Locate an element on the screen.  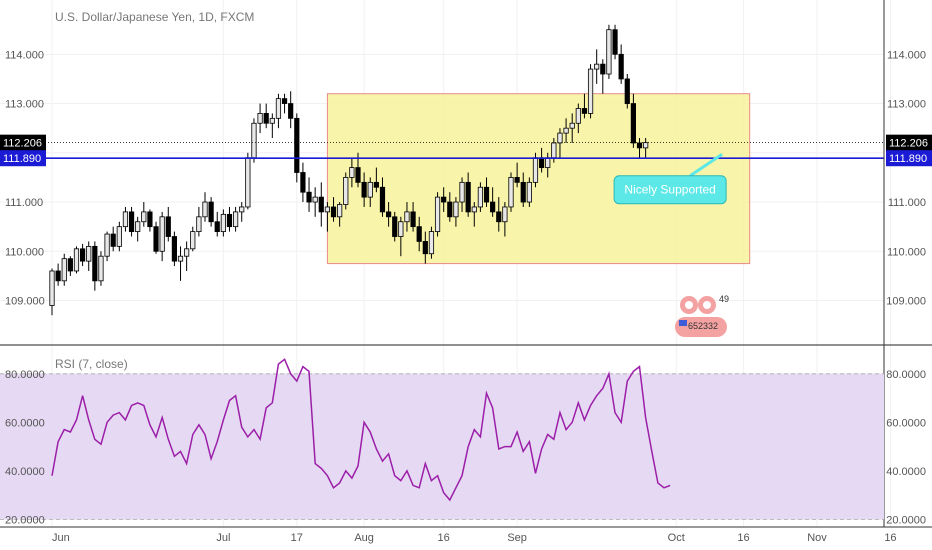
rsi-title: RSI (7, close) is located at coordinates (91, 364).